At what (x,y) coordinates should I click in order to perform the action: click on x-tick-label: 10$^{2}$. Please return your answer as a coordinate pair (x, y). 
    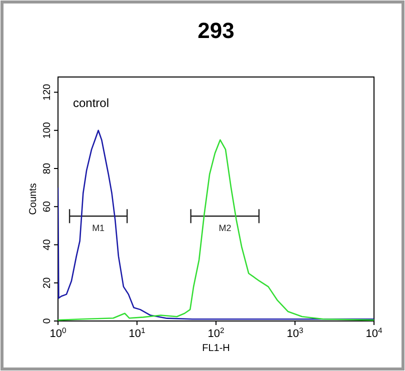
    Looking at the image, I should click on (216, 333).